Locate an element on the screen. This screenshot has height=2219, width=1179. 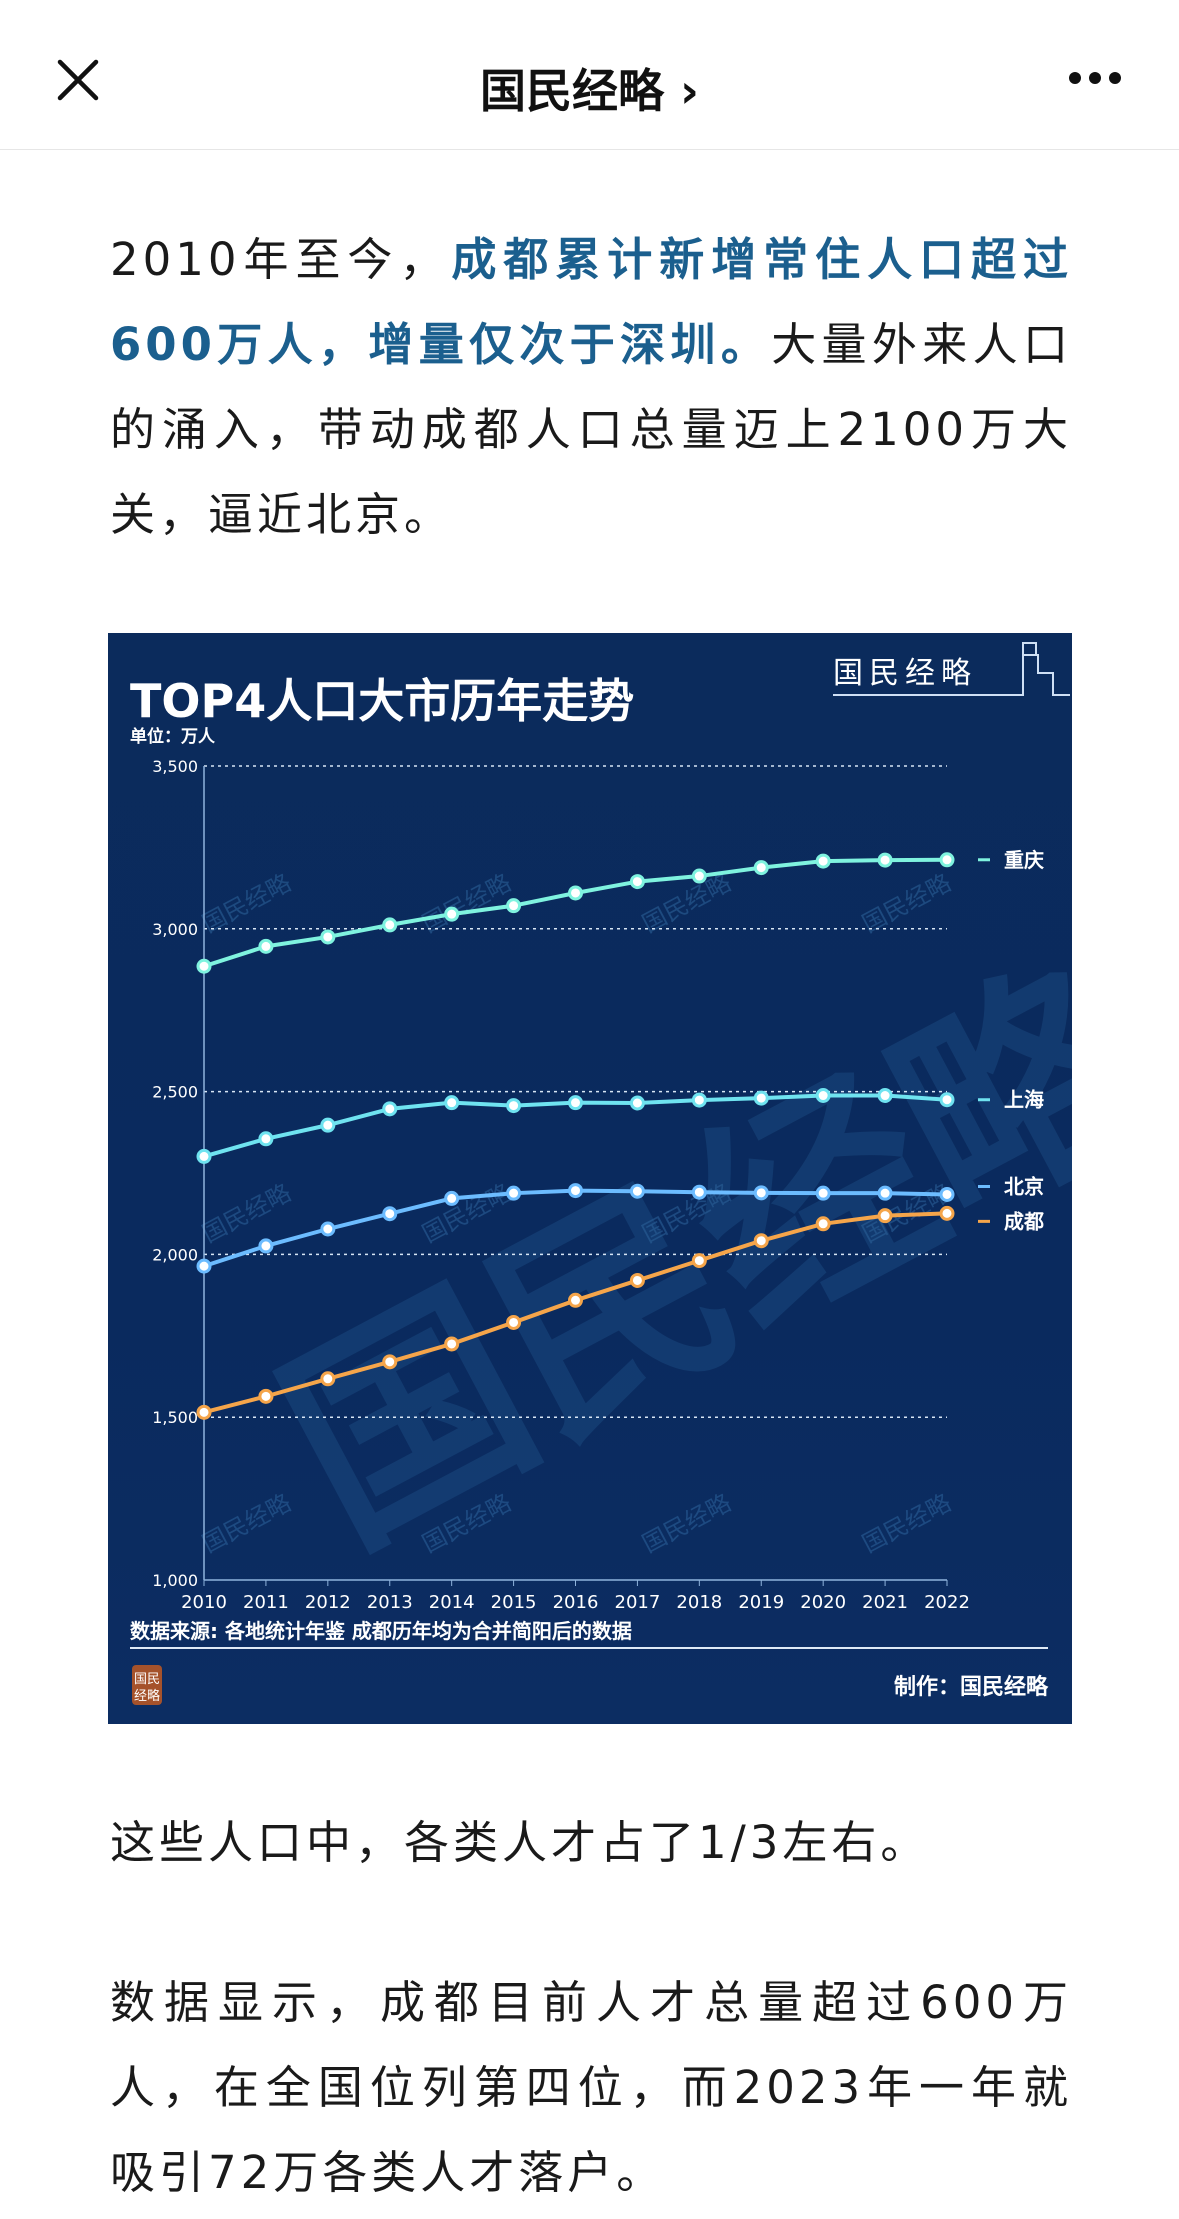
paragraph-2: 这些人口中，各类人才占了1/3左右。 is located at coordinates (520, 1842).